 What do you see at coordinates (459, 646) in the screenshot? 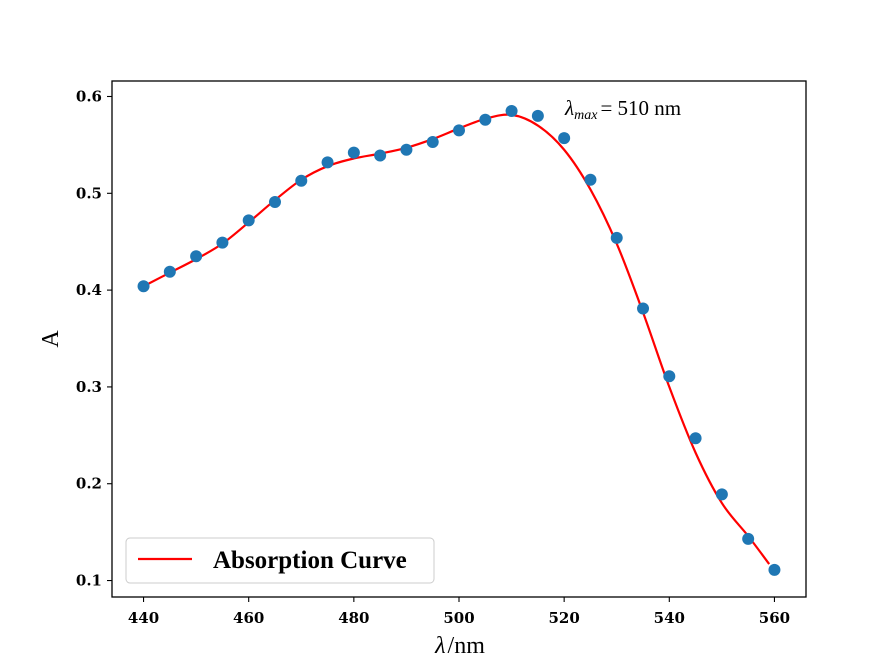
I see `x-axis-label: λ/nm` at bounding box center [459, 646].